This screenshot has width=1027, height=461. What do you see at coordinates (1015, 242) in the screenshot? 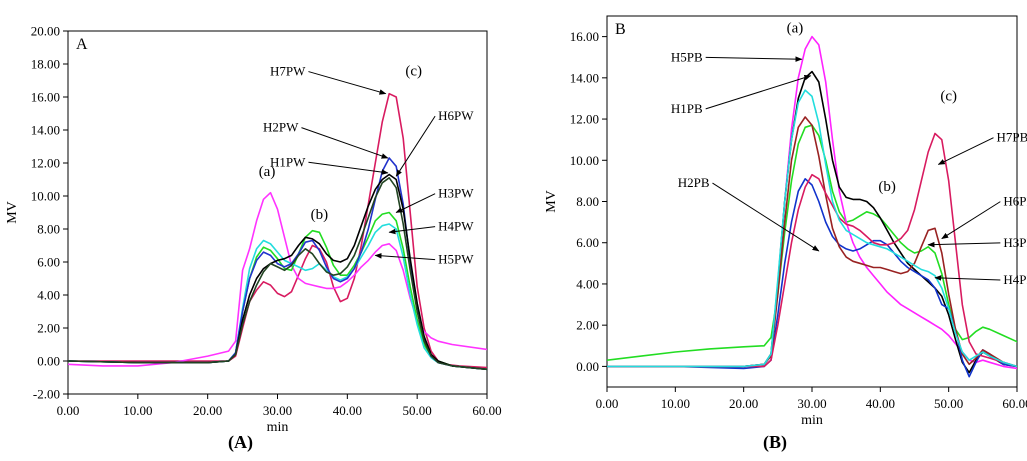
I see `annotation-h3pb: H3PB` at bounding box center [1015, 242].